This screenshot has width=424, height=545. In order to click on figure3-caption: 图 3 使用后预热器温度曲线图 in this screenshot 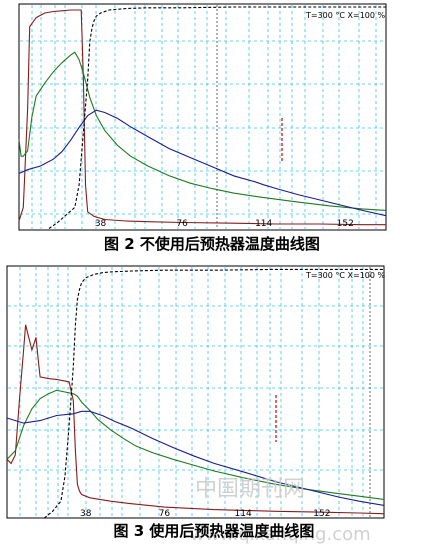, I will do `click(214, 531)`.